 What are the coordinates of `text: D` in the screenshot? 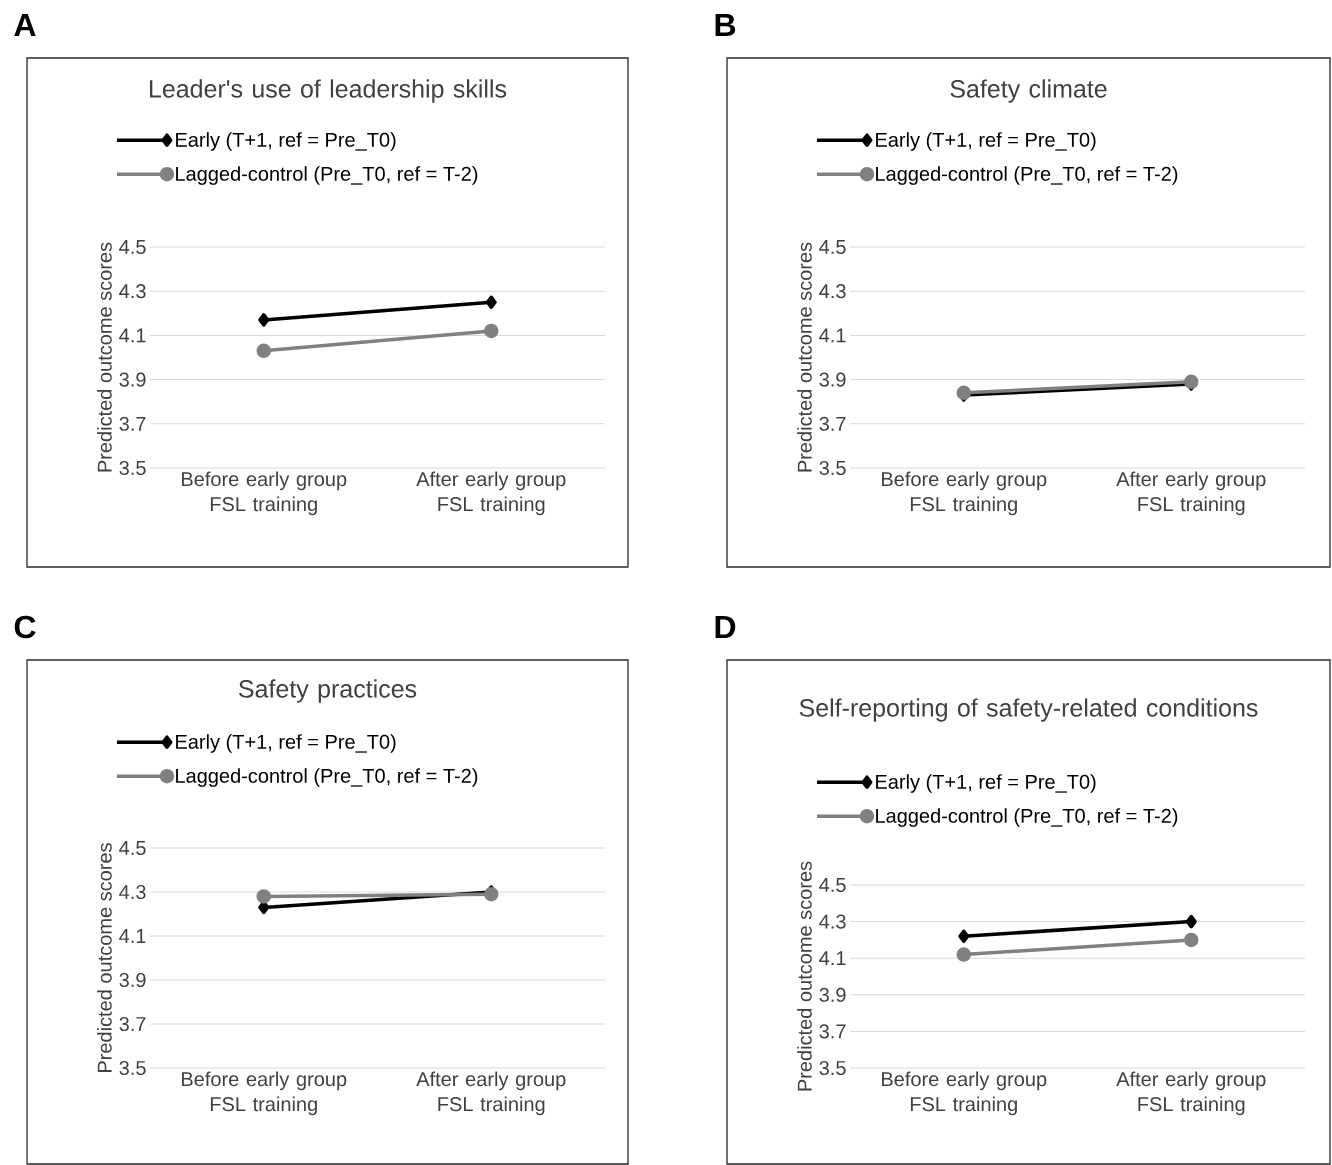 It's located at (725, 627).